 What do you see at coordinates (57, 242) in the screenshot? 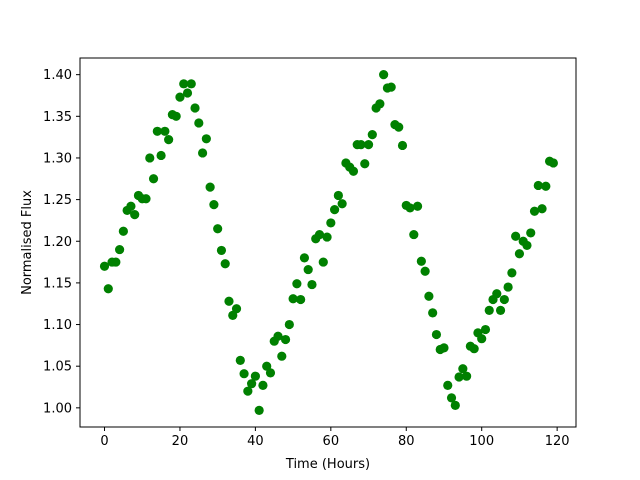
I see `y-tick-label: 1.20` at bounding box center [57, 242].